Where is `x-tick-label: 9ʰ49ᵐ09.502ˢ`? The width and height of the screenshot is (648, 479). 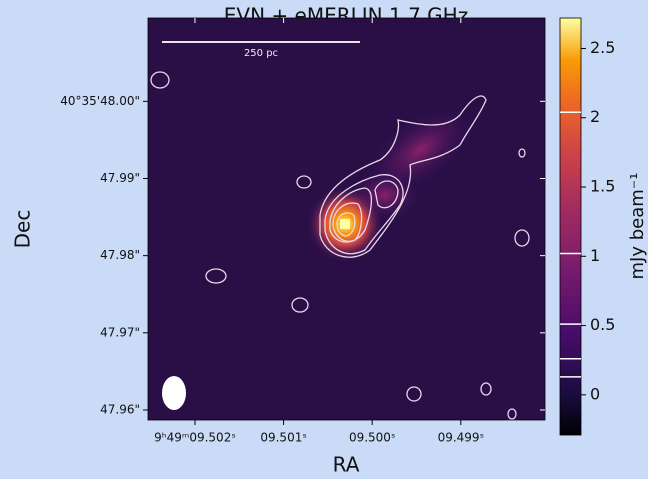 x-tick-label: 9ʰ49ᵐ09.502ˢ is located at coordinates (195, 438).